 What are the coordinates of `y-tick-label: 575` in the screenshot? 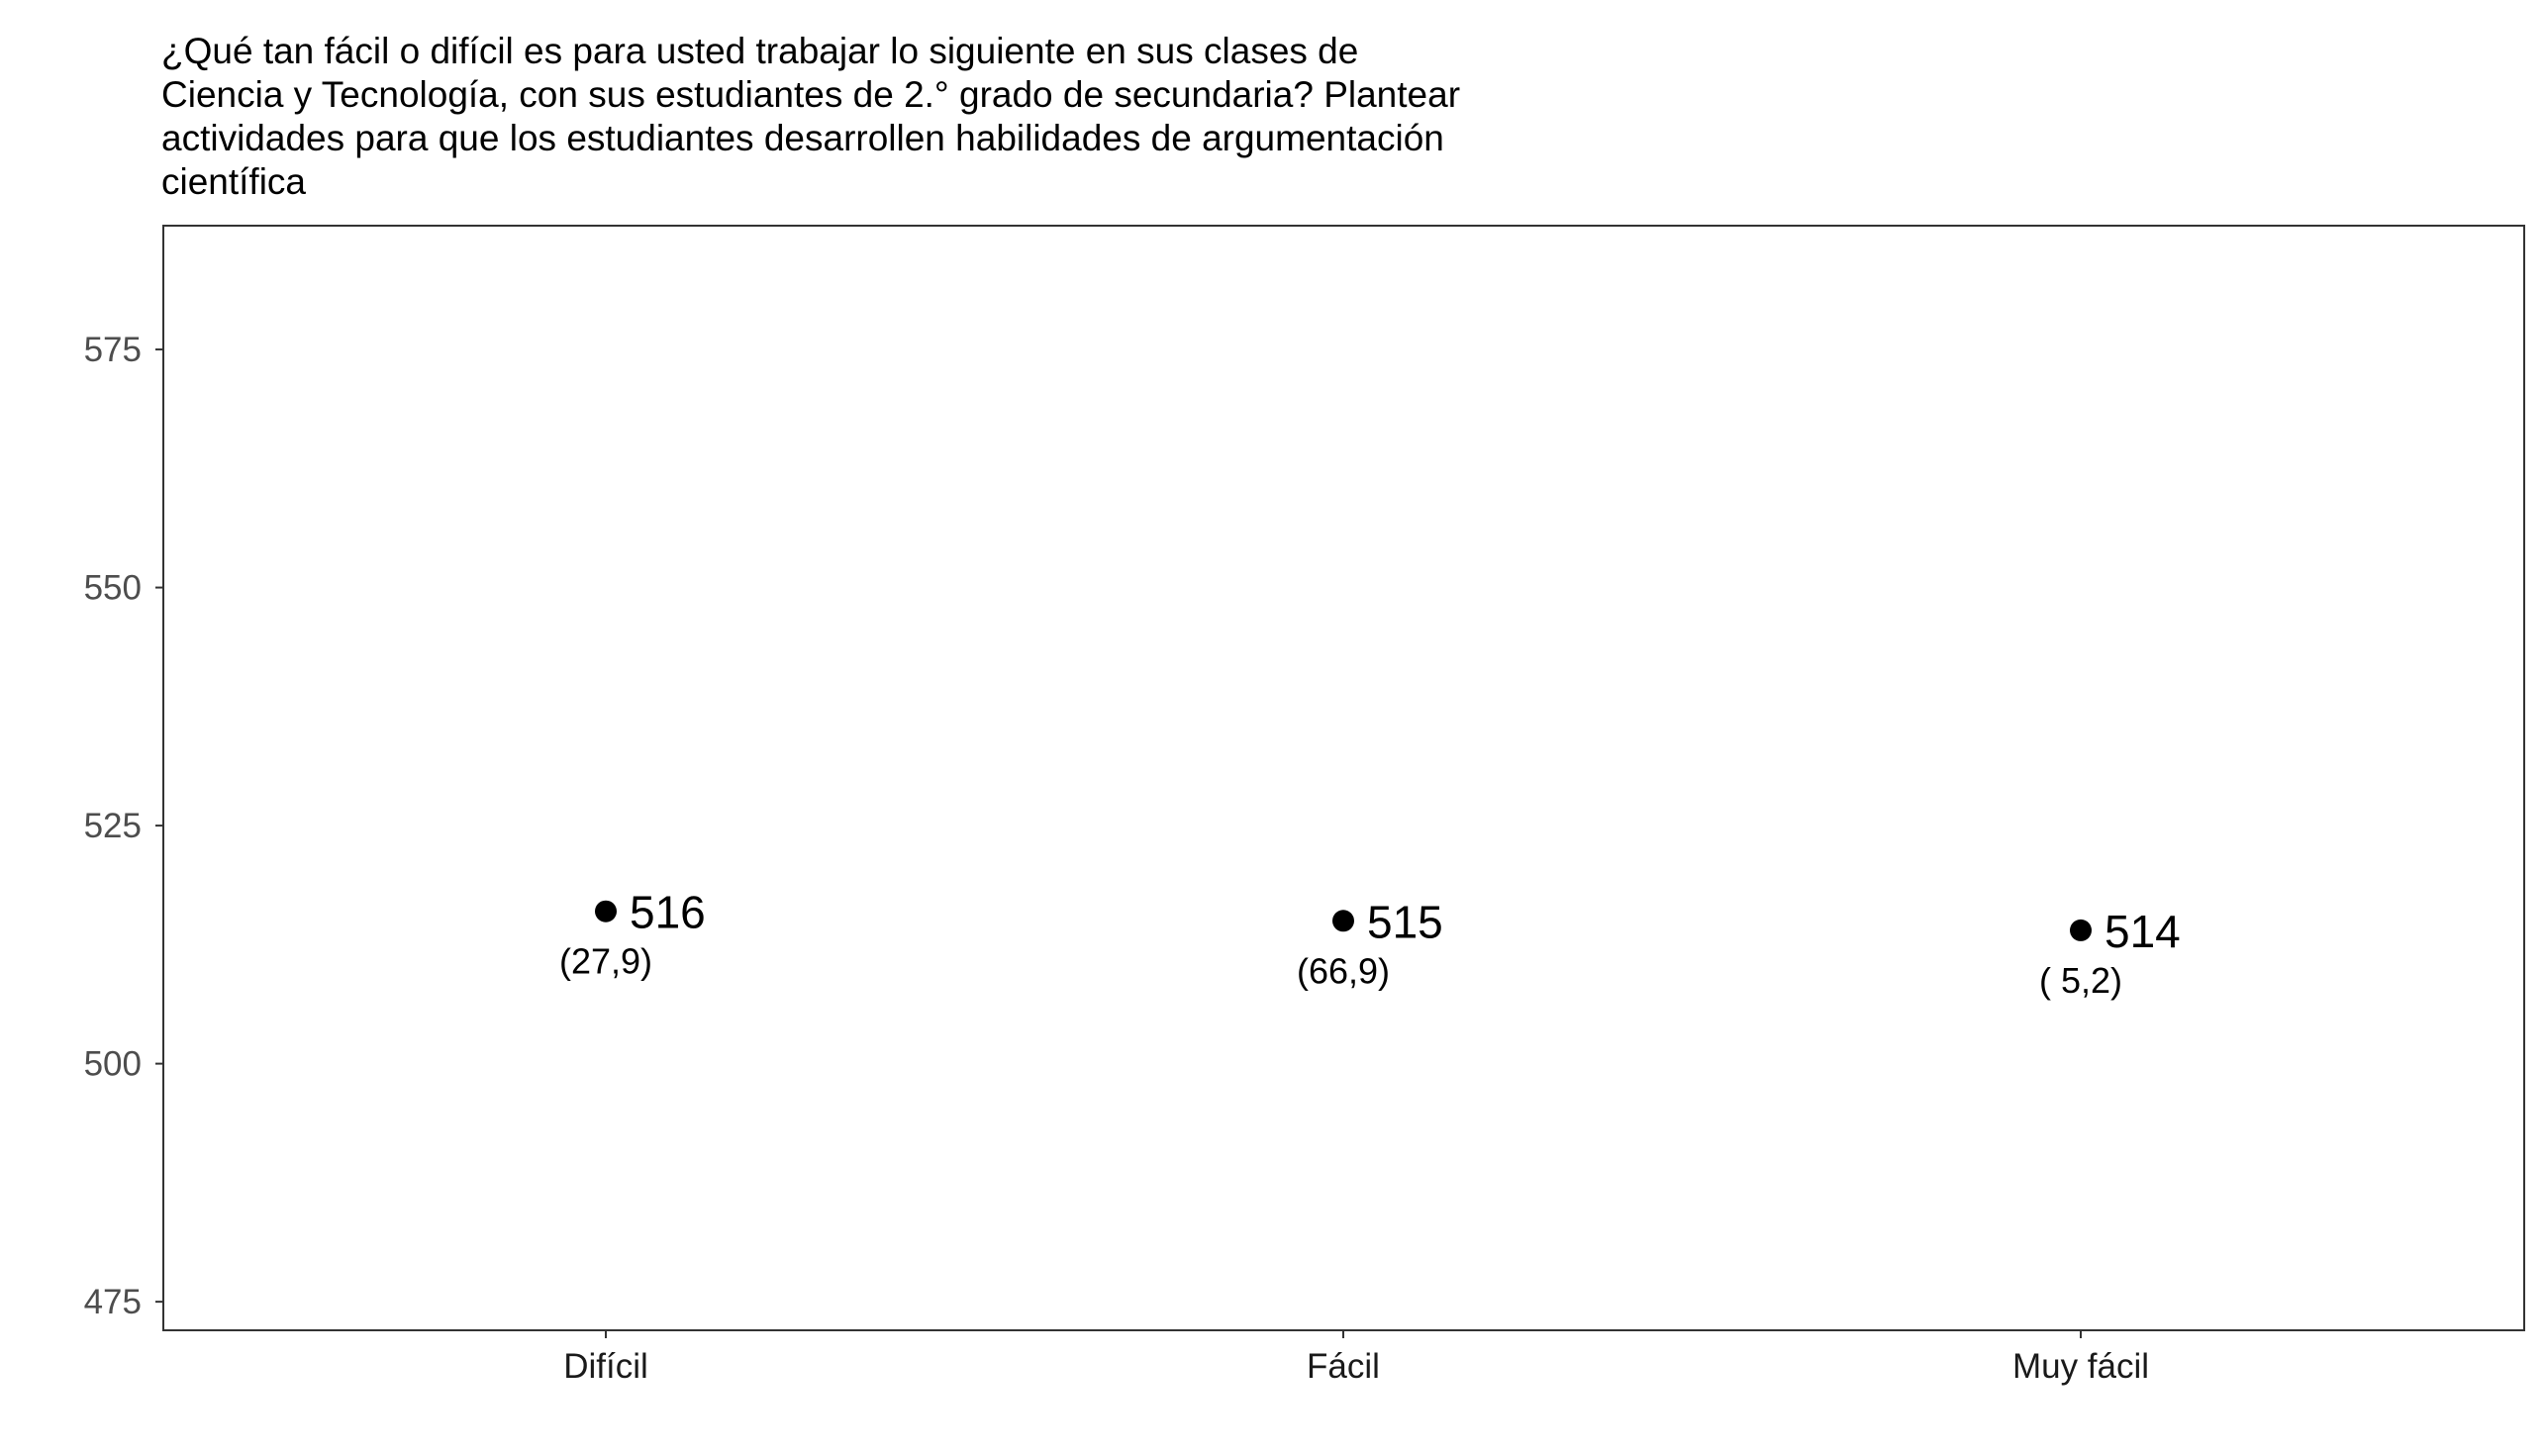 It's located at (113, 350).